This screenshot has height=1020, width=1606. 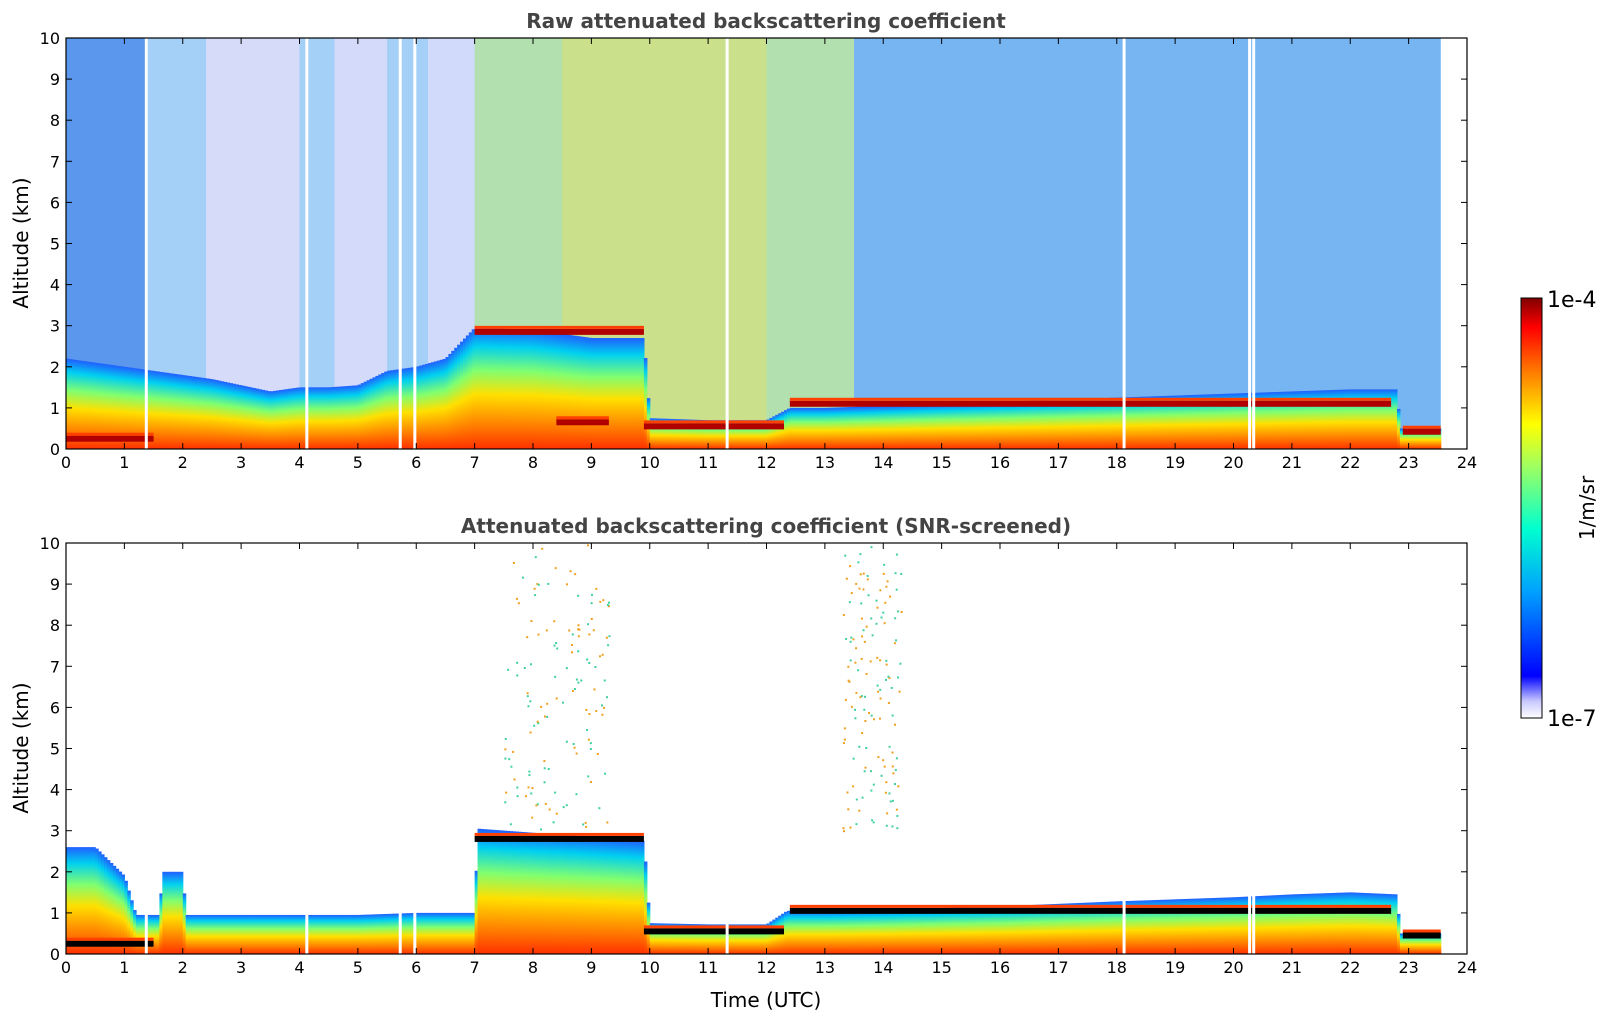 I want to click on y-tick-label: 3, so click(x=55, y=326).